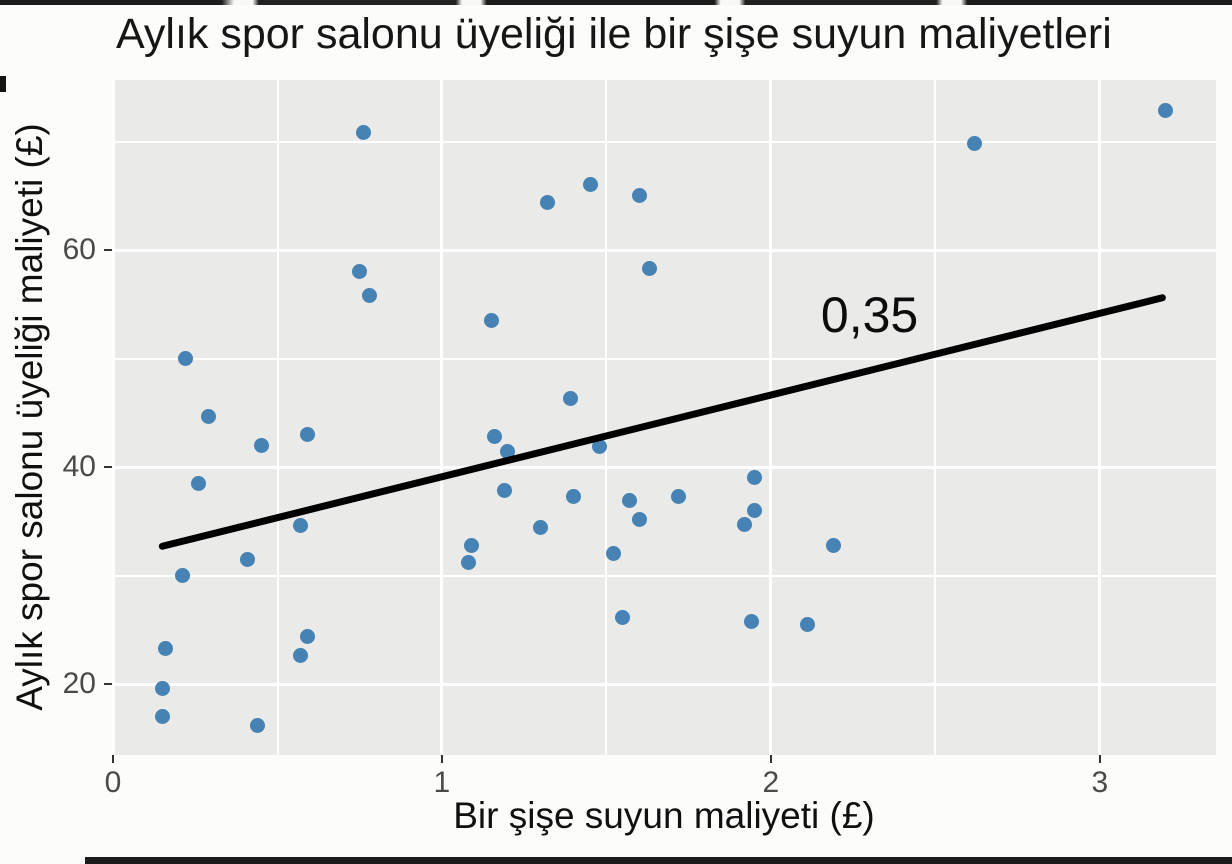  I want to click on y-tick-label: 40, so click(79, 466).